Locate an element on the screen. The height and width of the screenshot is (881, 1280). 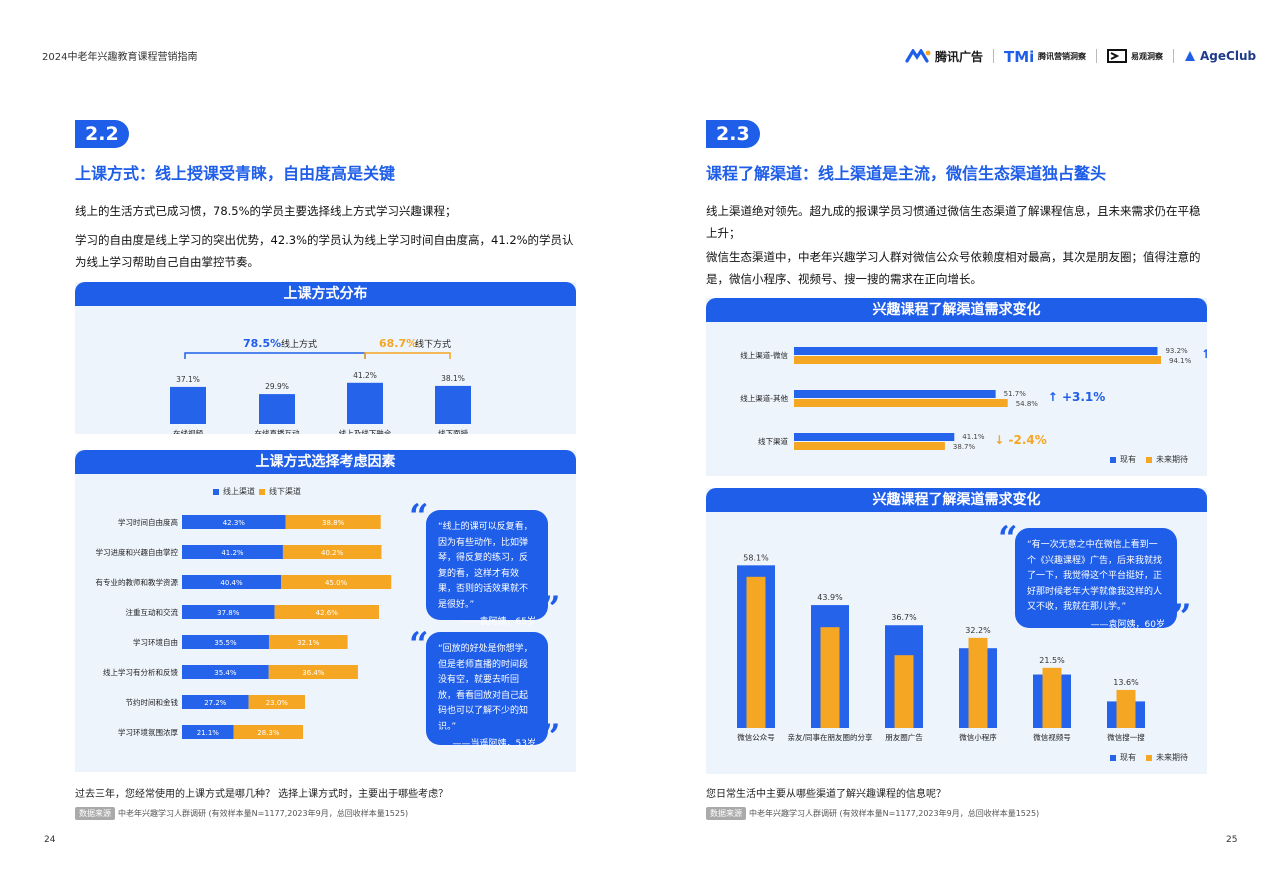
legend-swatch-future is located at coordinates (1149, 459).